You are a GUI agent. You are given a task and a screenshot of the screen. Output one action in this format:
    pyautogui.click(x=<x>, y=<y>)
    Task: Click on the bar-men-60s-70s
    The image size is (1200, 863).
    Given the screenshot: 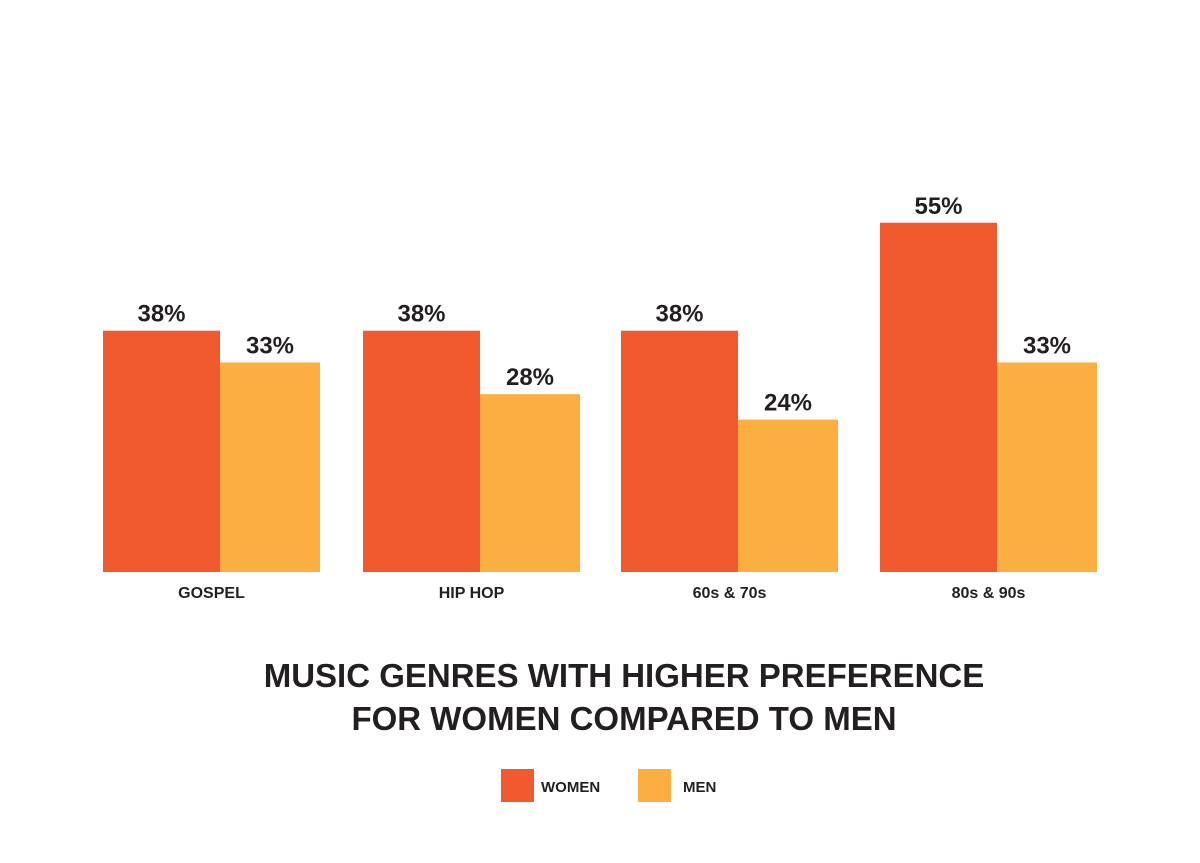 What is the action you would take?
    pyautogui.click(x=788, y=495)
    